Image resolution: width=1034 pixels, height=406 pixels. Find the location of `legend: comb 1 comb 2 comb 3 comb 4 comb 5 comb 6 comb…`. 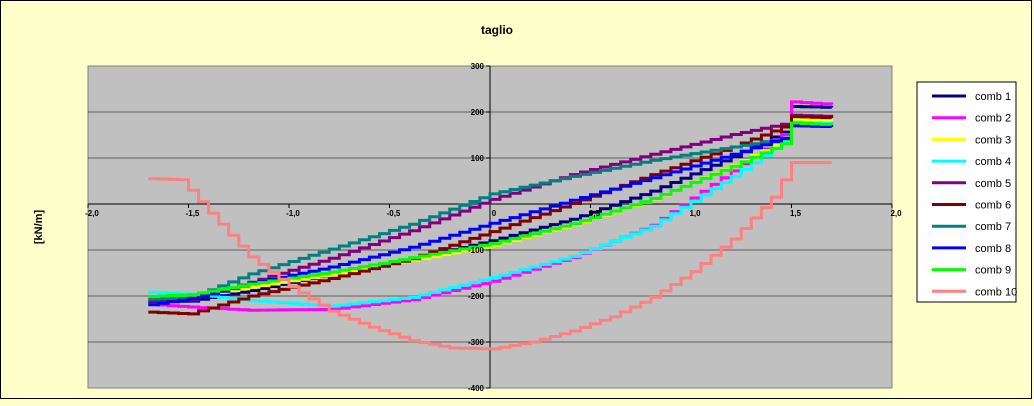

legend: comb 1 comb 2 comb 3 comb 4 comb 5 comb 6 comb… is located at coordinates (966, 192).